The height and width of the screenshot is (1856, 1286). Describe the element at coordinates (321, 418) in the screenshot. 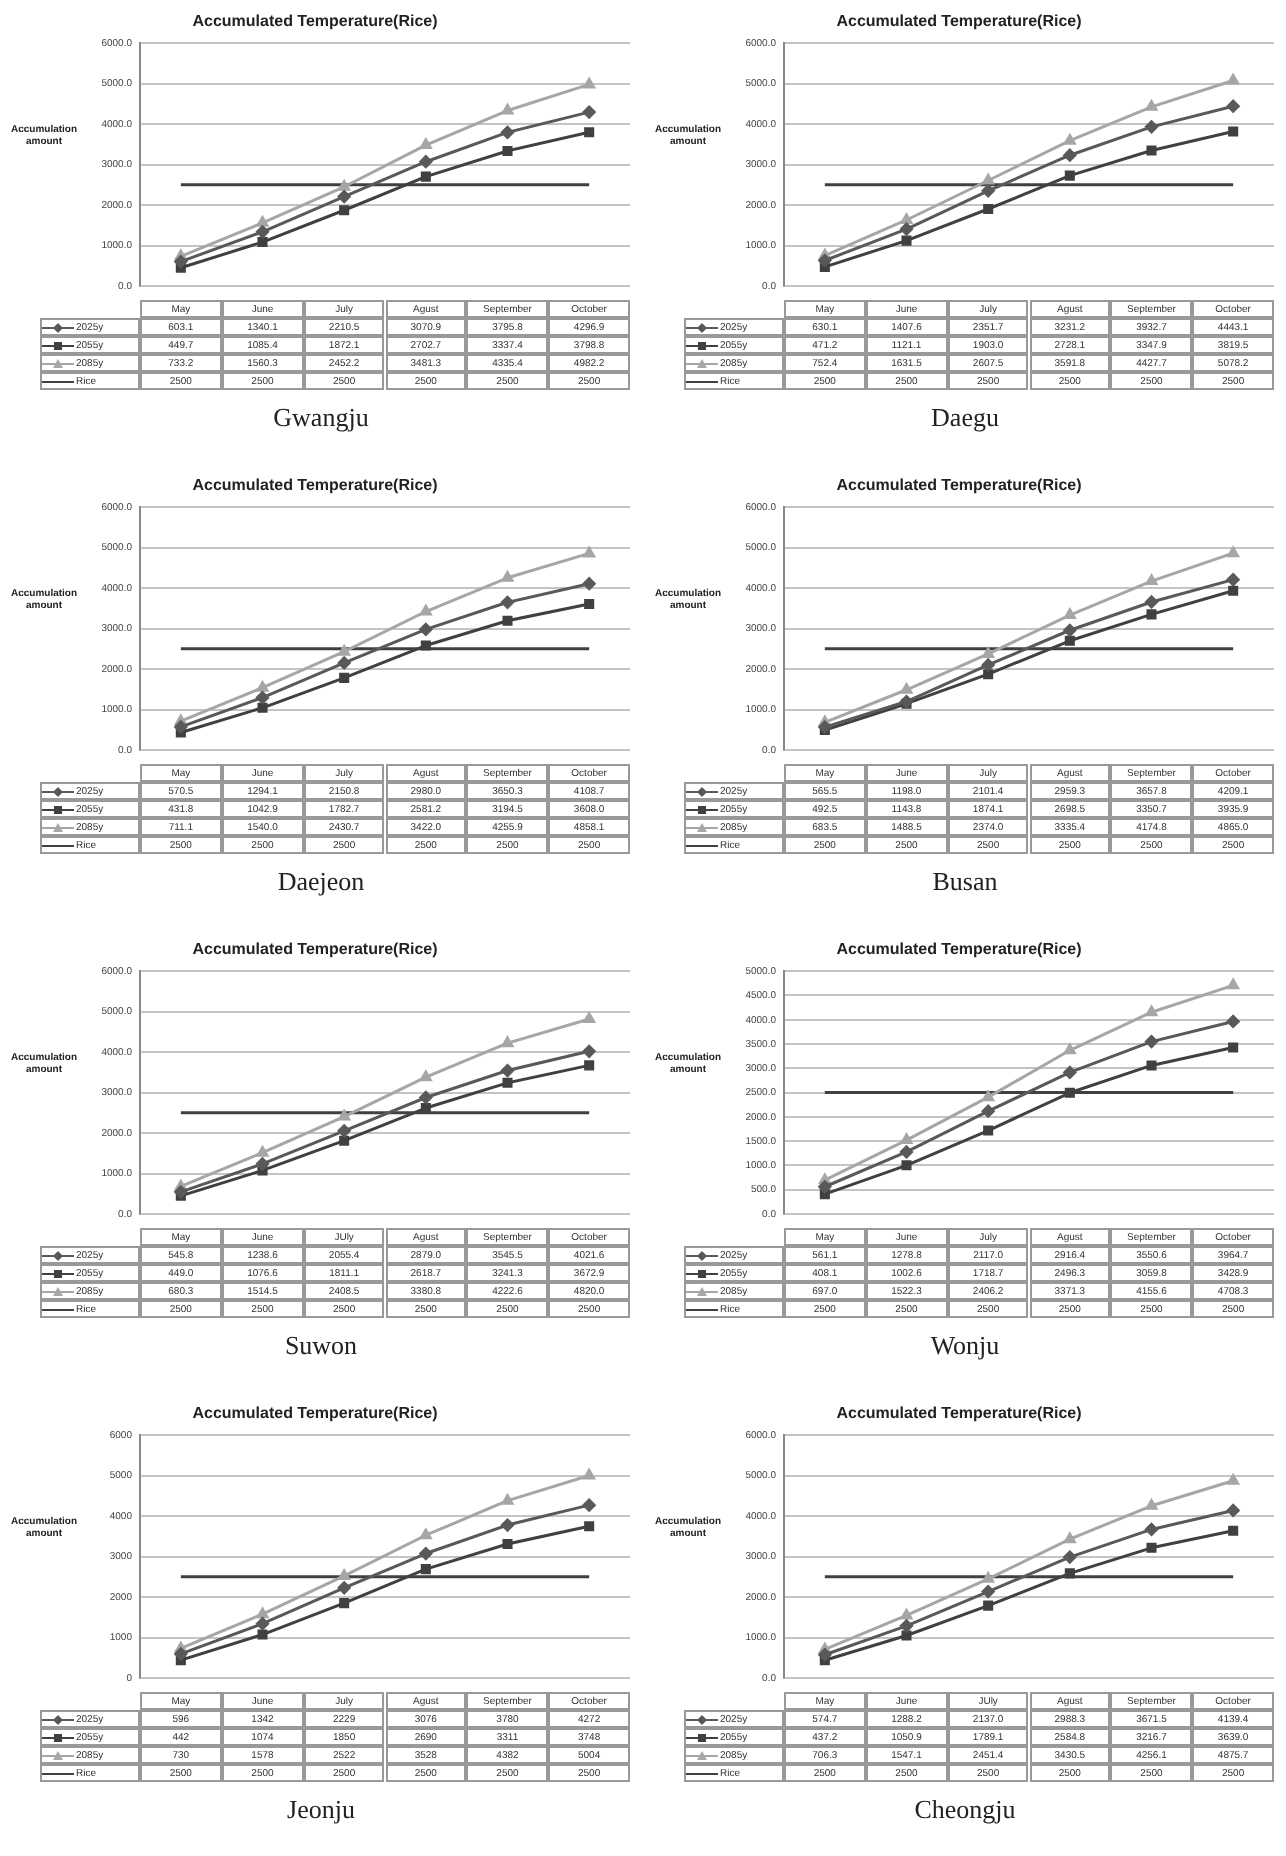

I see `text: Gwangju` at that location.